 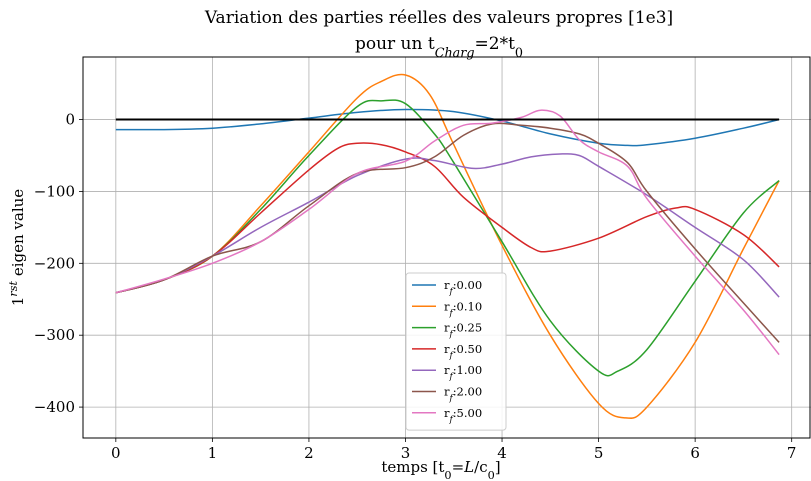 I want to click on x-tick-label: 5, so click(x=599, y=453).